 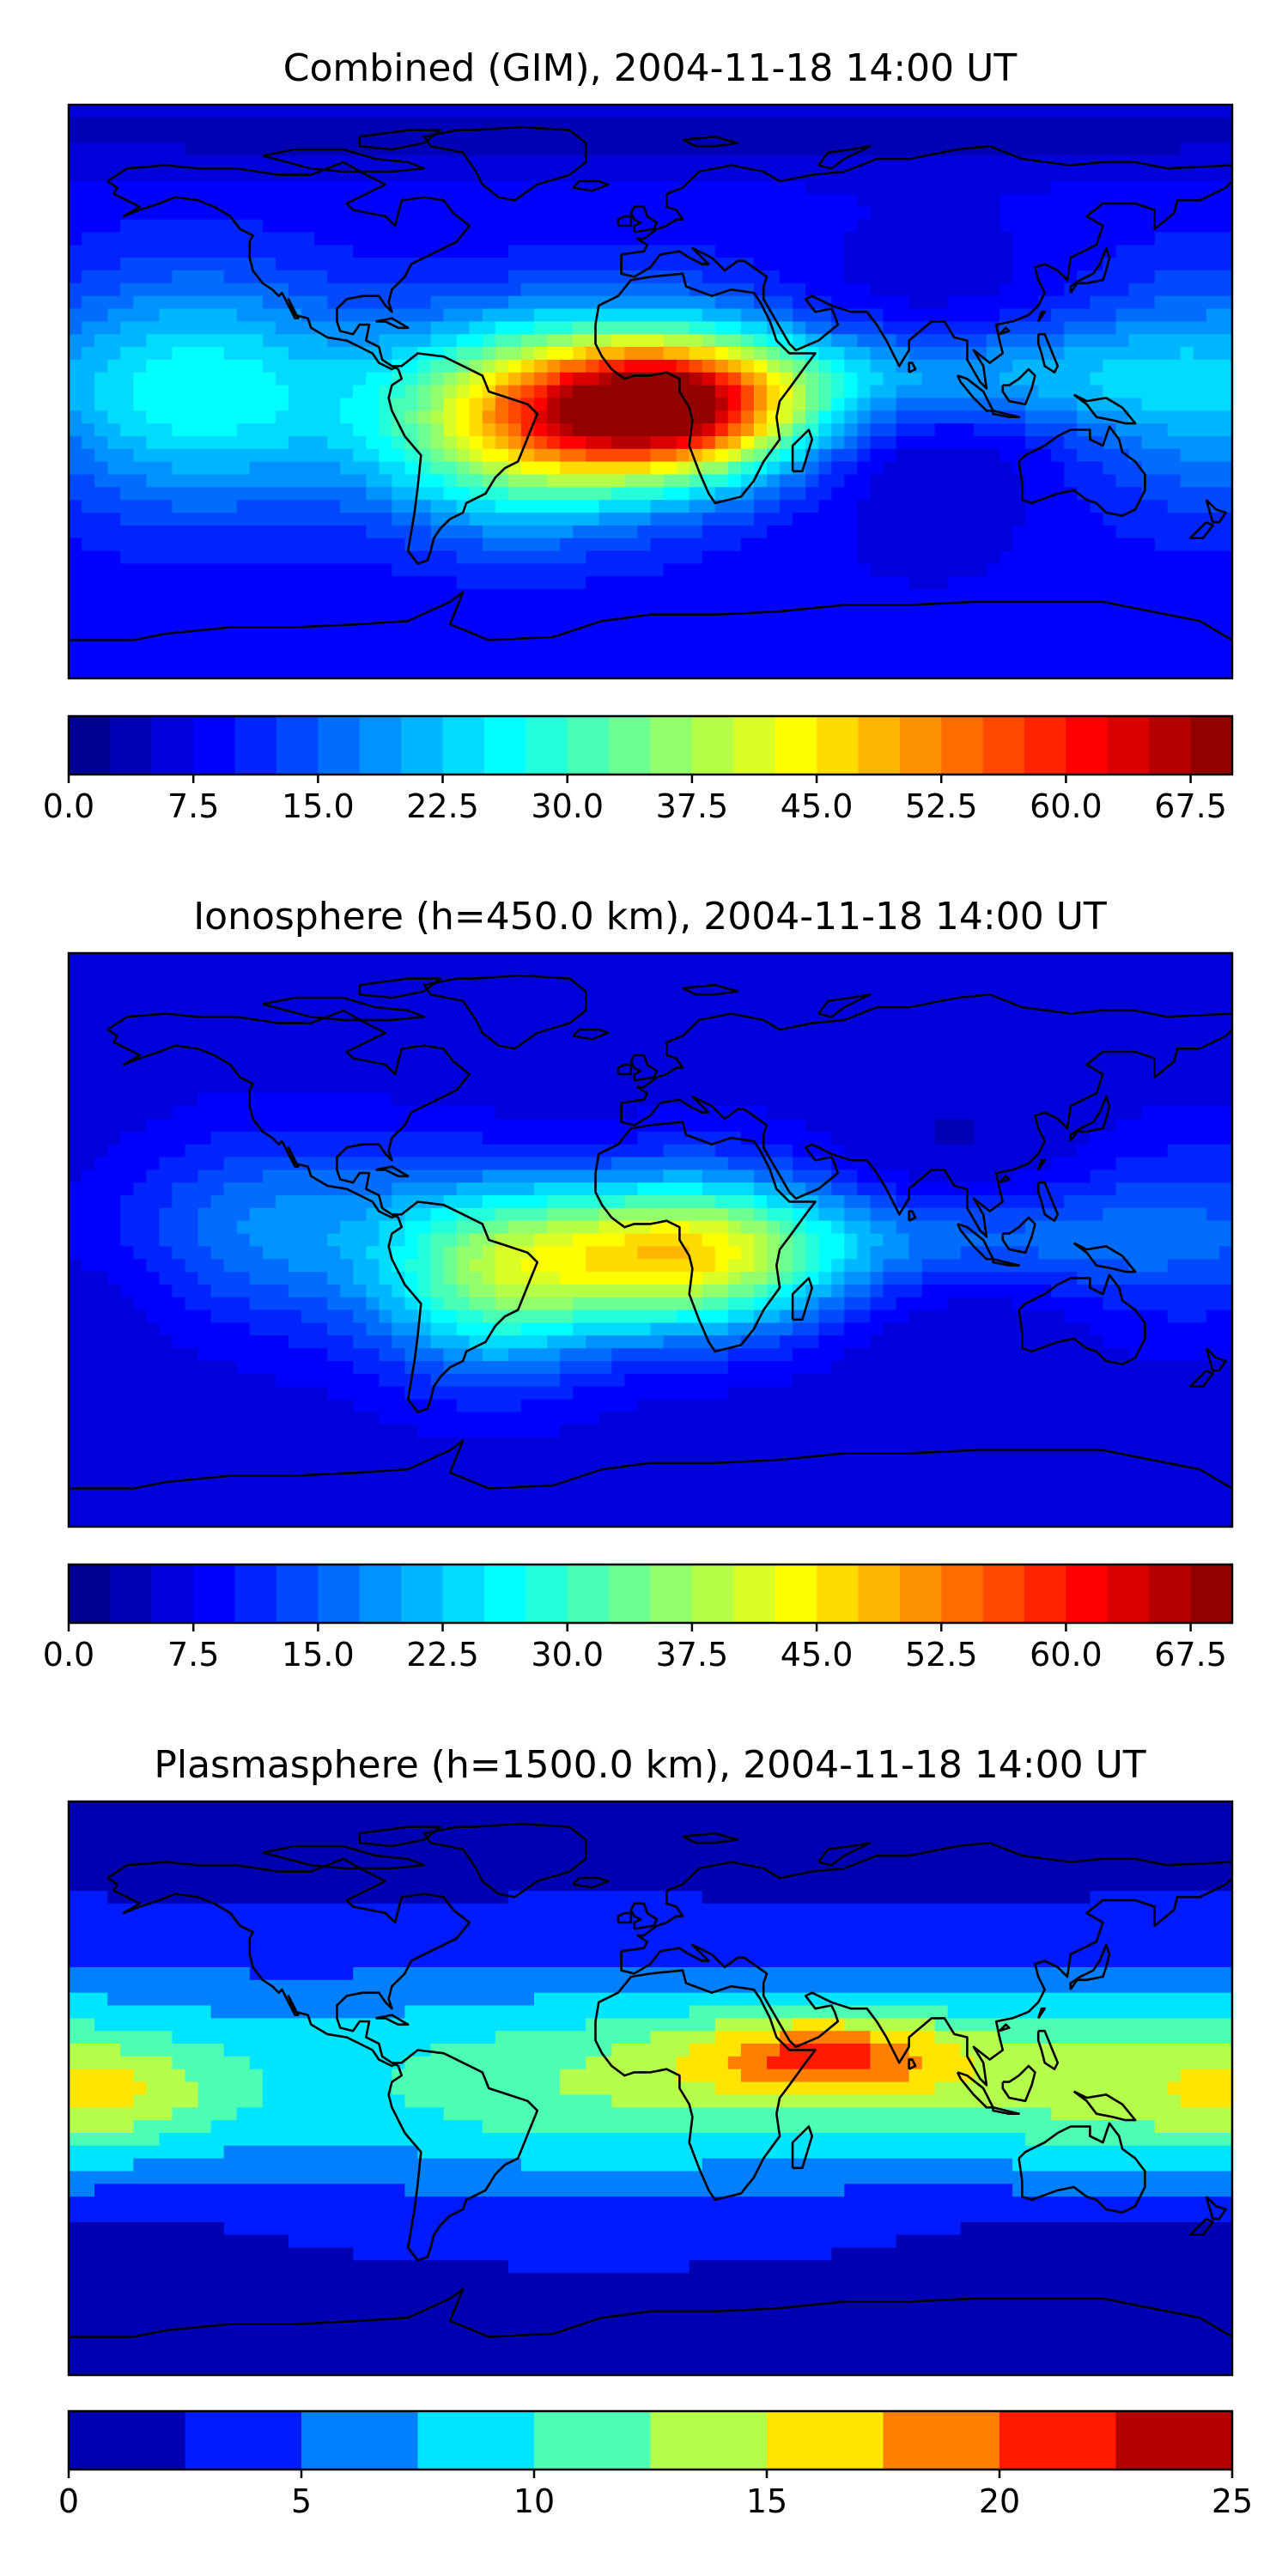 I want to click on colorbar-tick-label: 22.5, so click(x=442, y=1655).